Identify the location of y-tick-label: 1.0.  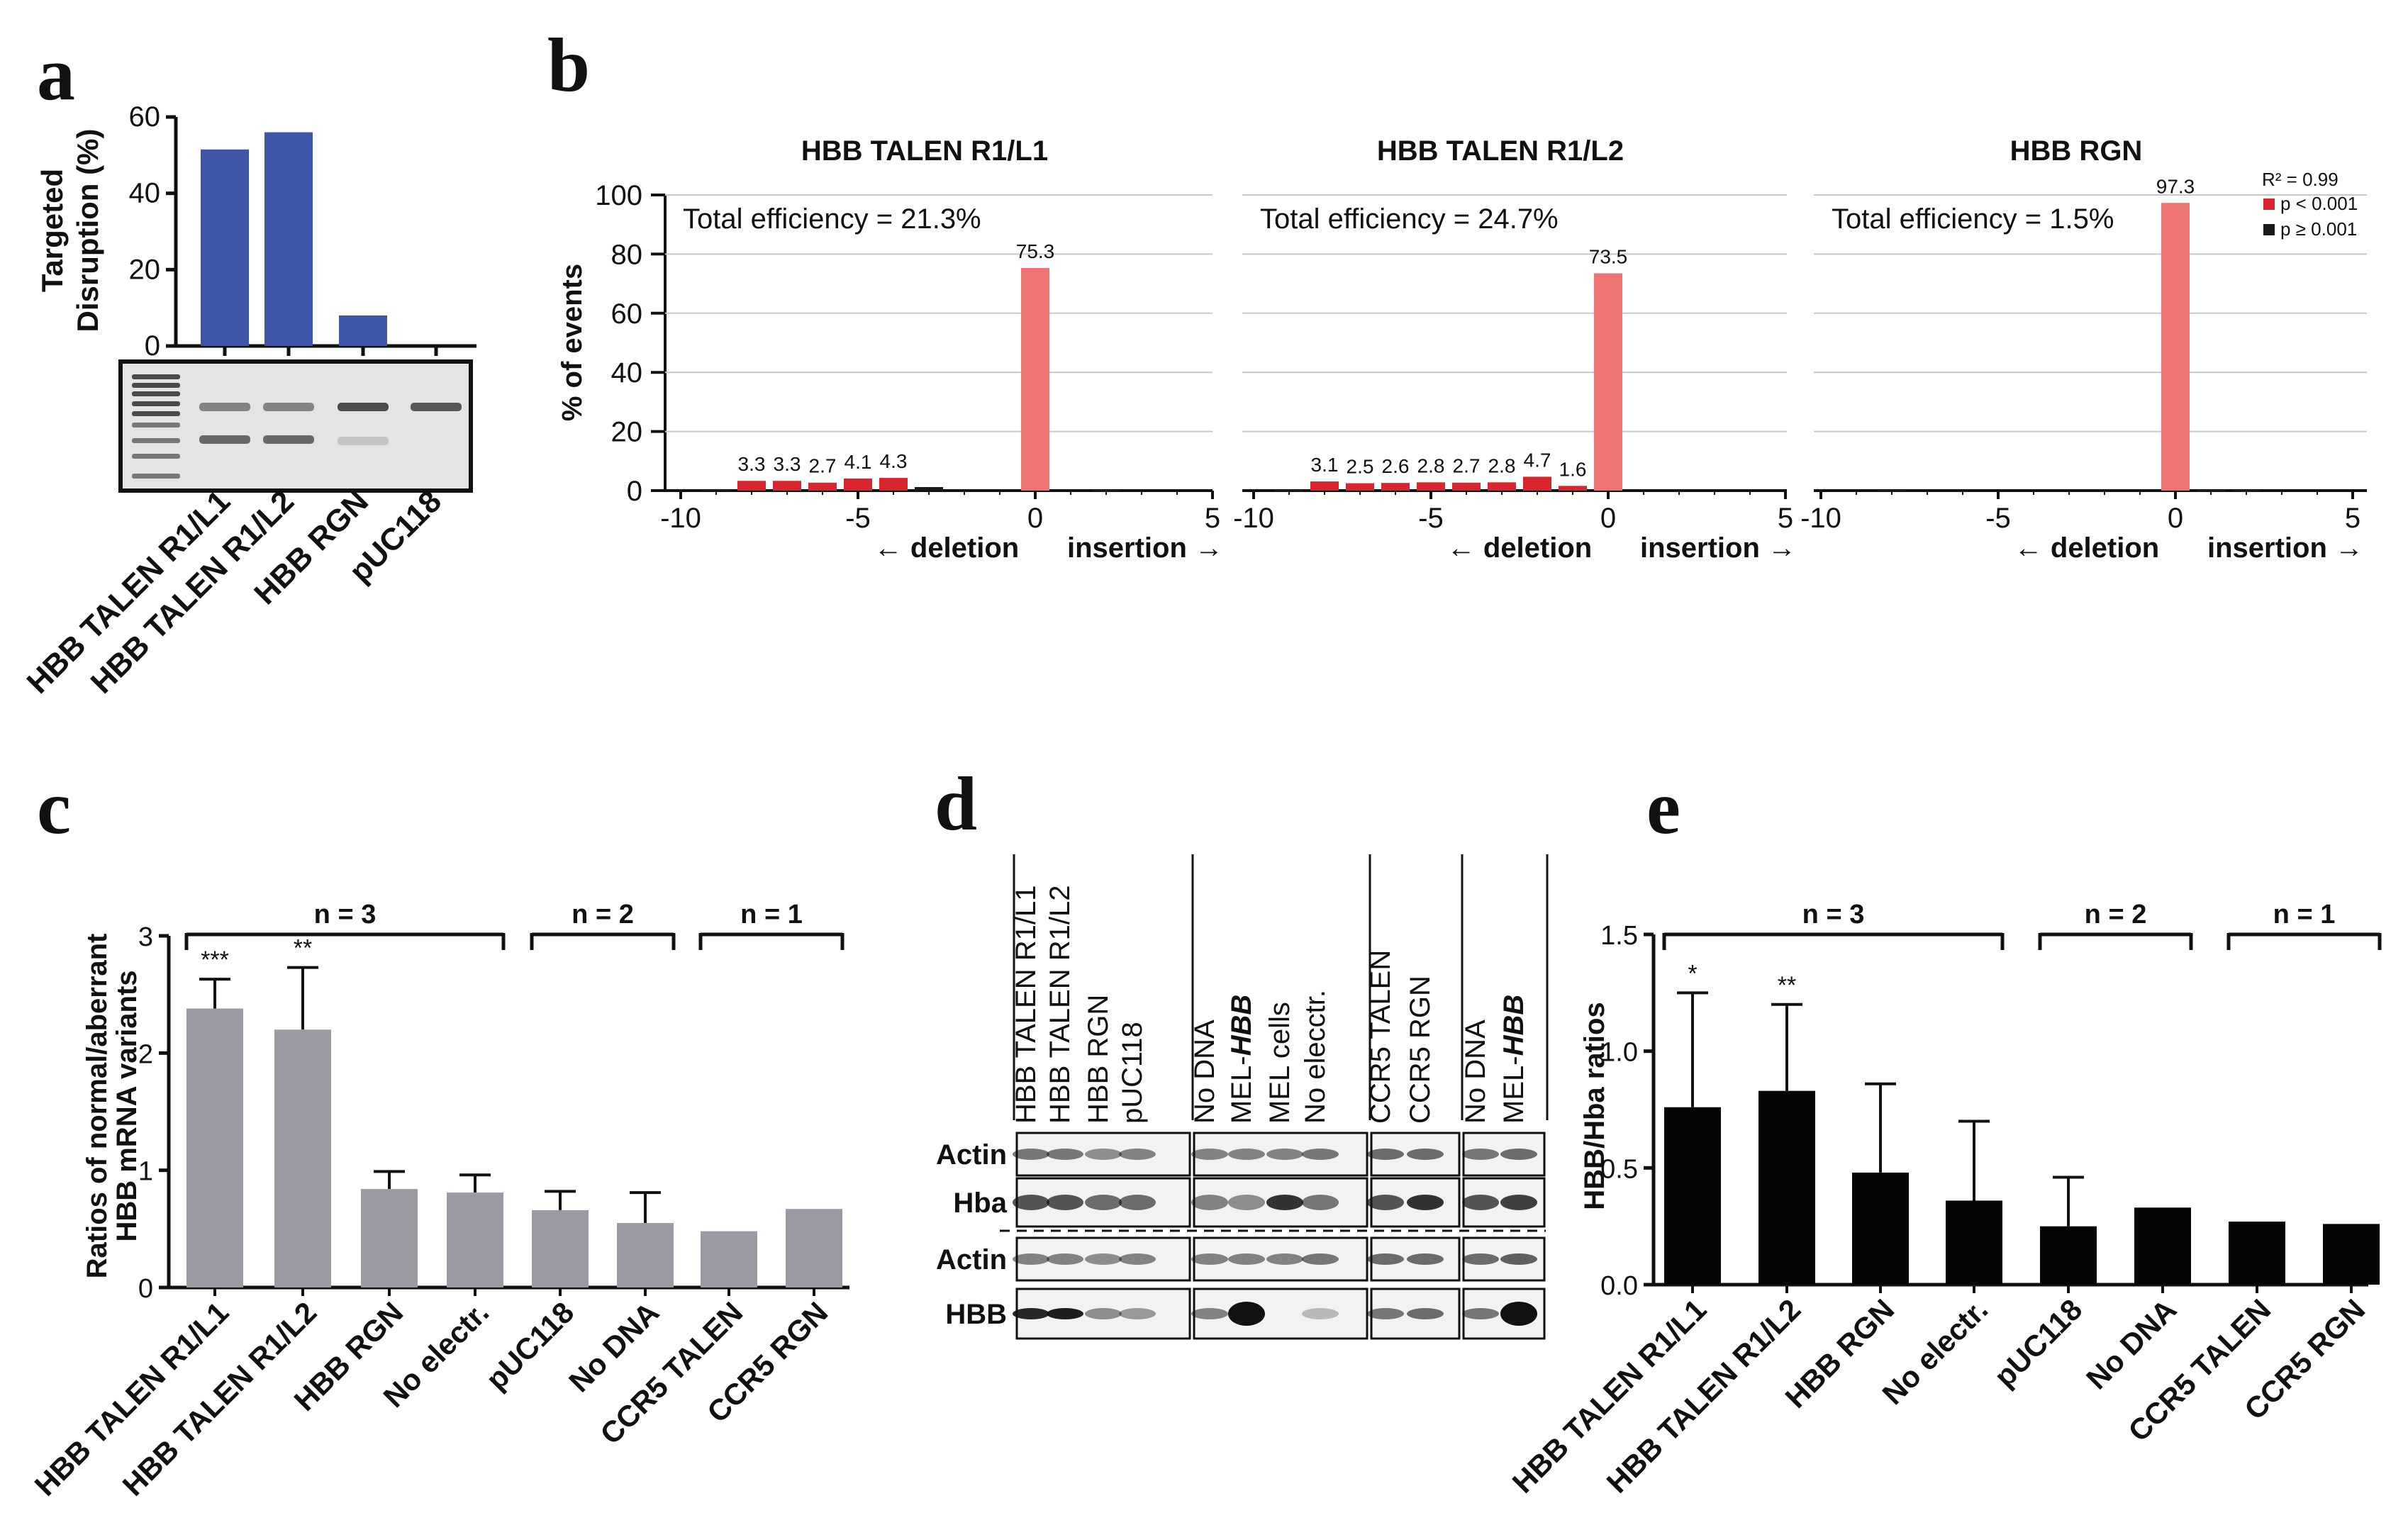
(1619, 1053).